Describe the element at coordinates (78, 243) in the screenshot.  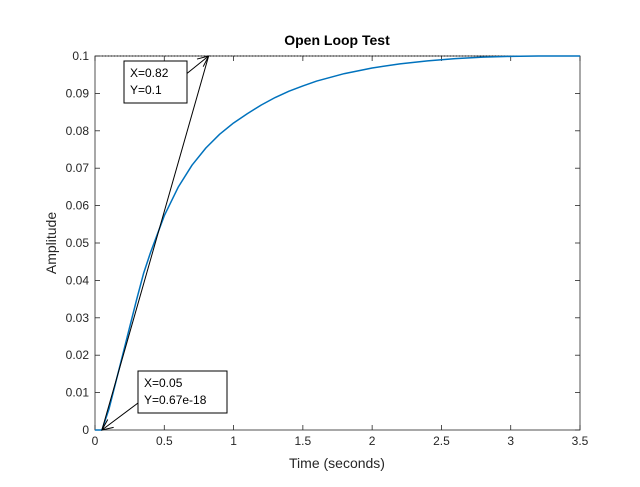
I see `y-tick-label: 0.05` at that location.